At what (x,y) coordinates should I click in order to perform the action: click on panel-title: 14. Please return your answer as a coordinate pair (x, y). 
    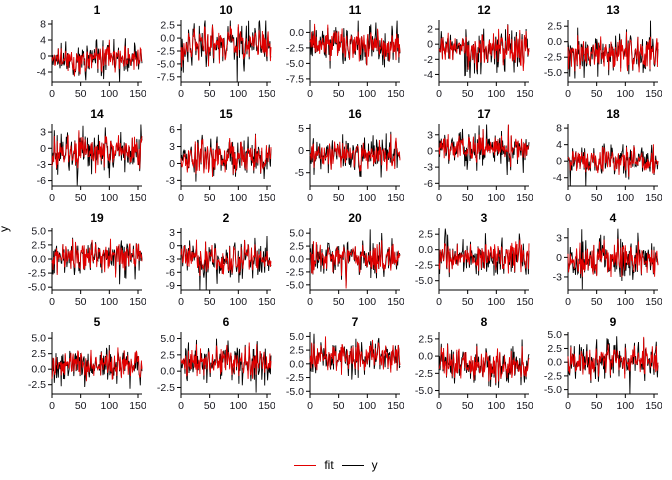
    Looking at the image, I should click on (97, 114).